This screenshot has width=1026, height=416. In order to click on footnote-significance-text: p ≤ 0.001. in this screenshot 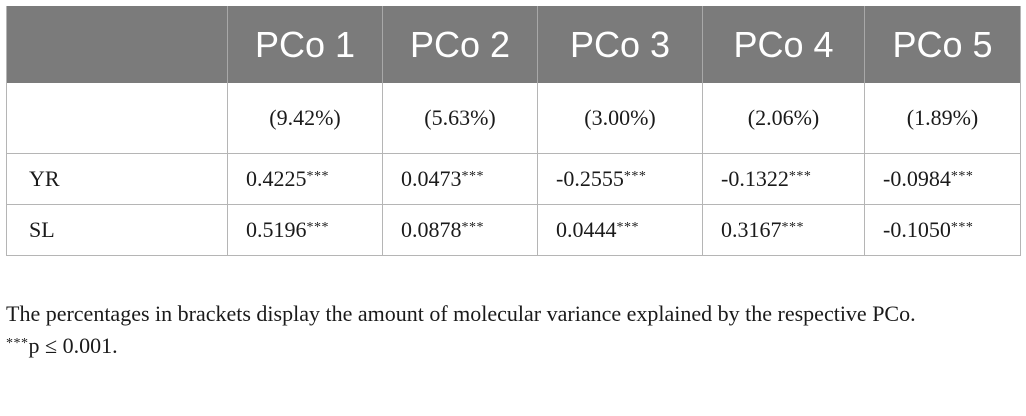, I will do `click(73, 345)`.